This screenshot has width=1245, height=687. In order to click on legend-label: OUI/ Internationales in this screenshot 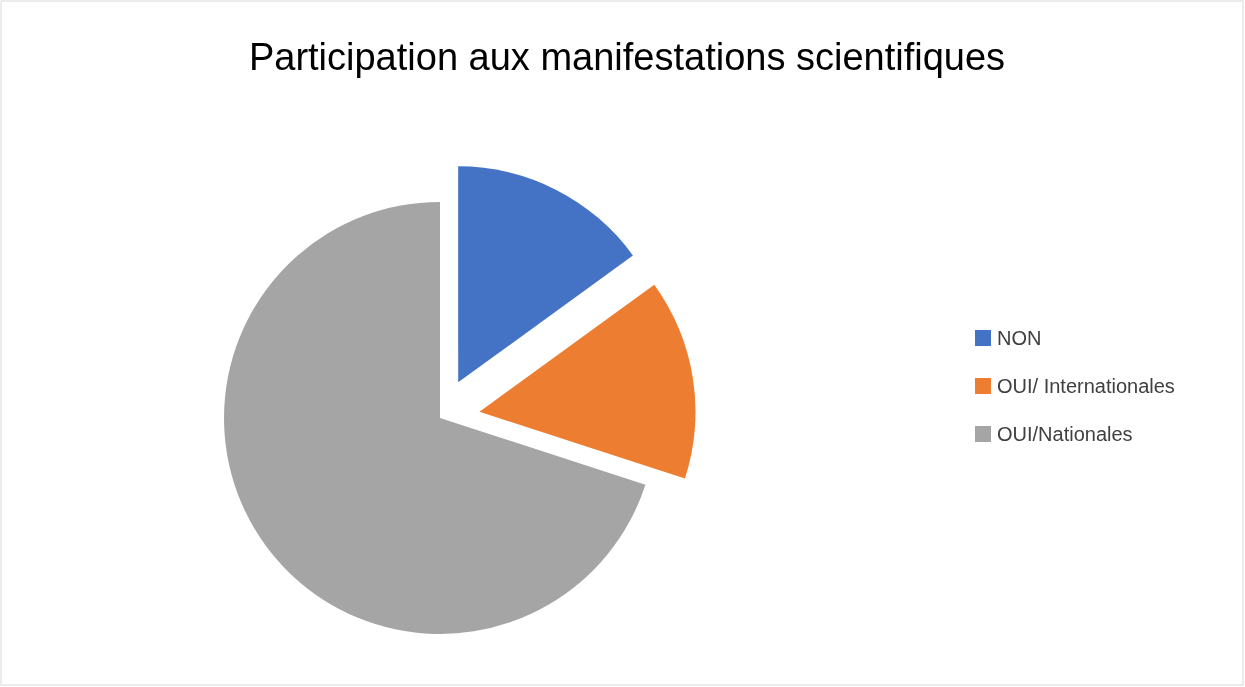, I will do `click(1086, 386)`.